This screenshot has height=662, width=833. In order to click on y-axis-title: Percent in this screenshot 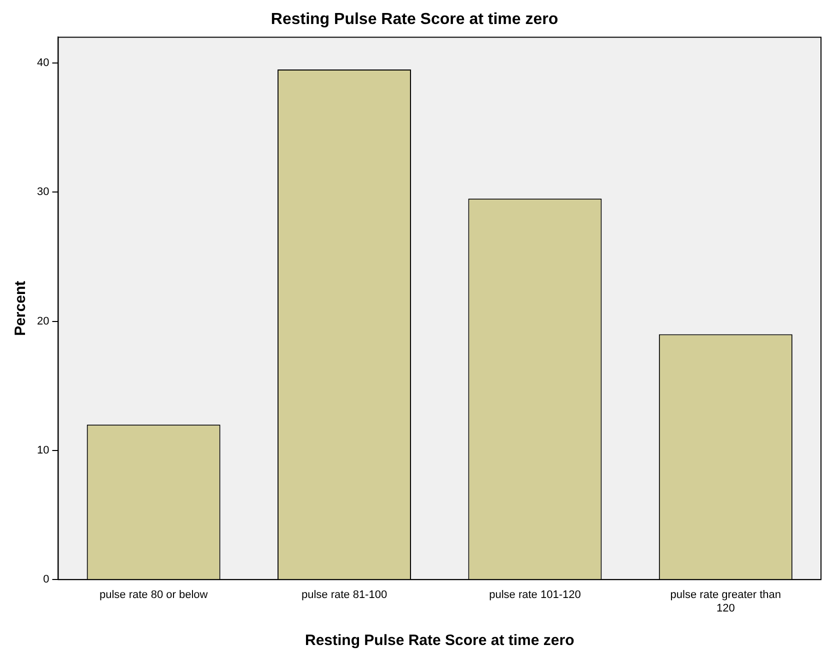, I will do `click(21, 308)`.